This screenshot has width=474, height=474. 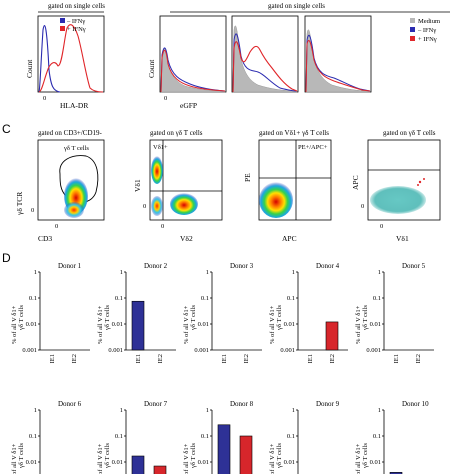 What do you see at coordinates (338, 64) in the screenshot?
I see `egfp3-minus-ifng-curve` at bounding box center [338, 64].